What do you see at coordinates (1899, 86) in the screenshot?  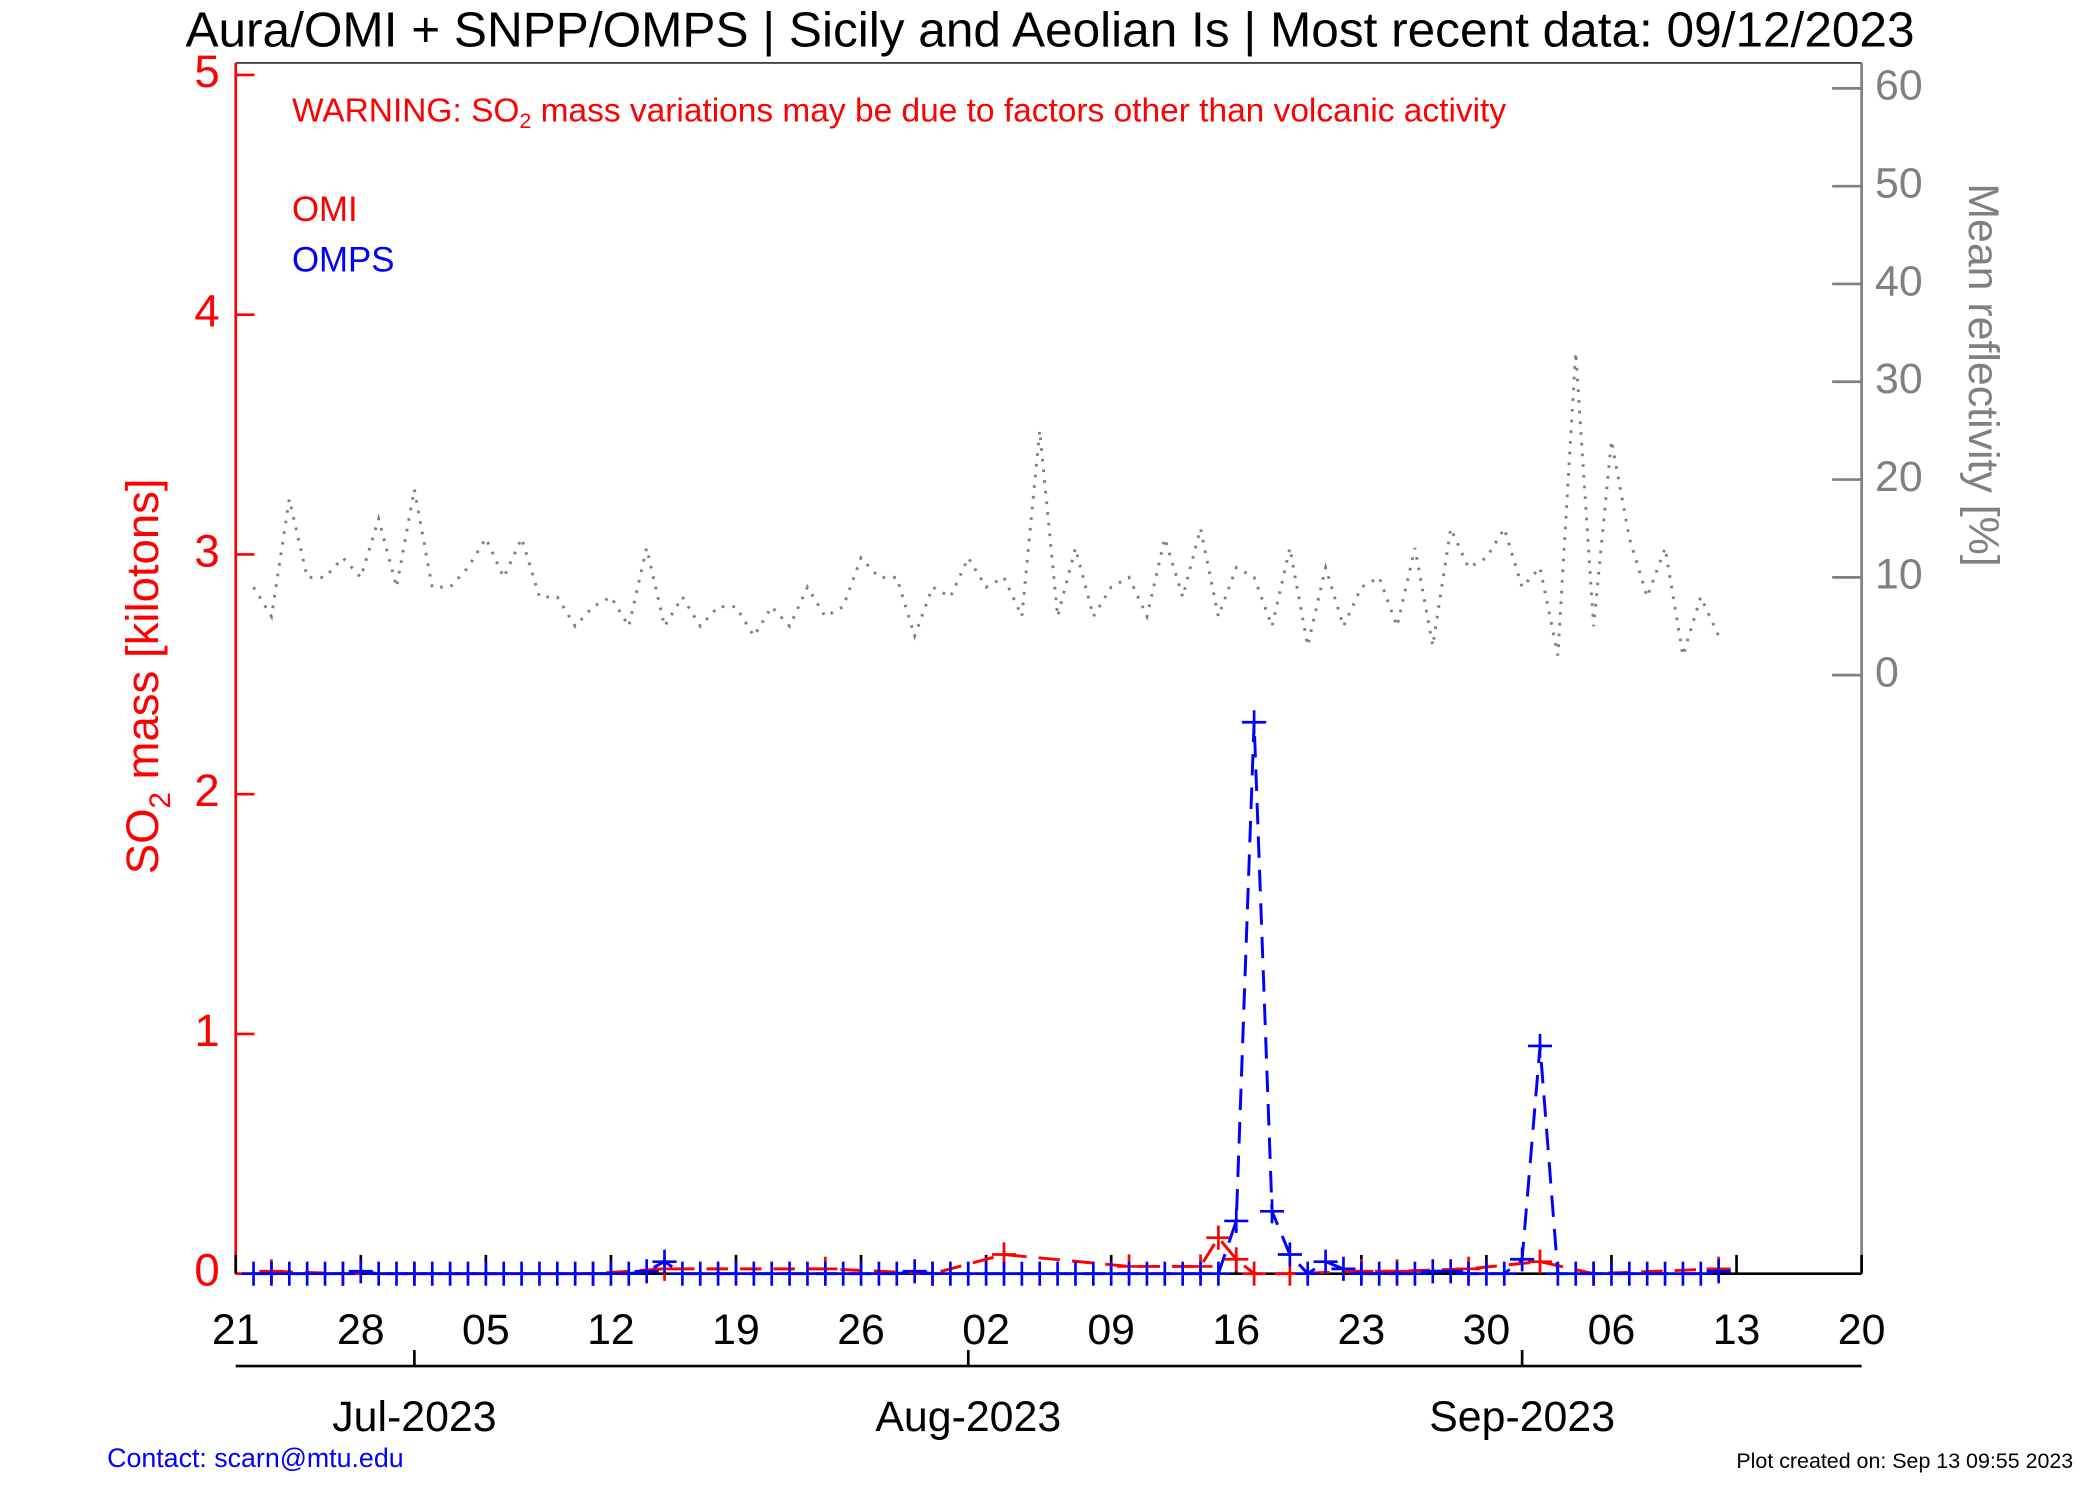 I see `y2-tick-label: 60` at bounding box center [1899, 86].